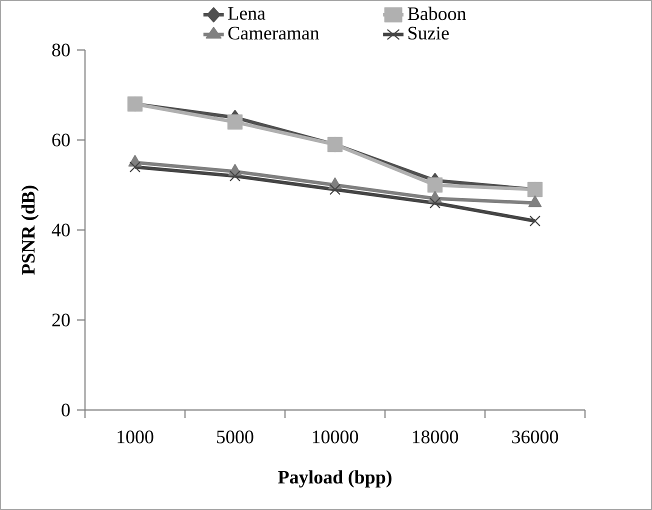 The width and height of the screenshot is (652, 510). I want to click on x-tick-label: 5000, so click(235, 437).